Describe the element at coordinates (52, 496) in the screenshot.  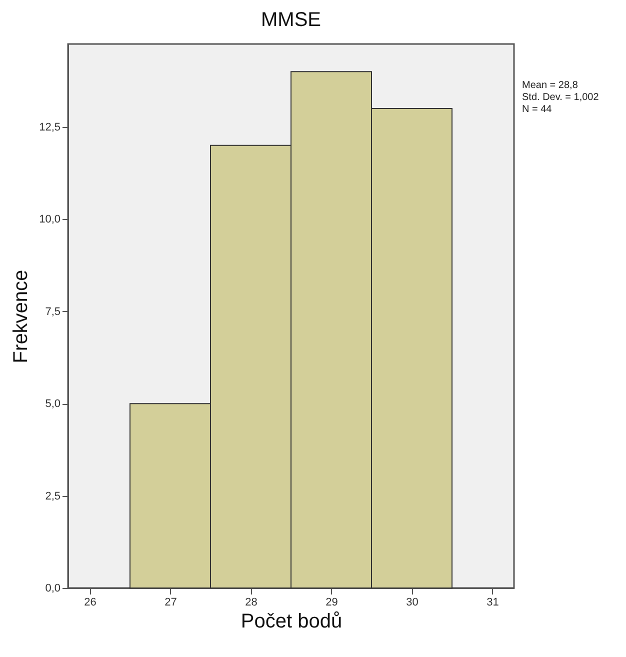
I see `y-tick-label: 2,5` at that location.